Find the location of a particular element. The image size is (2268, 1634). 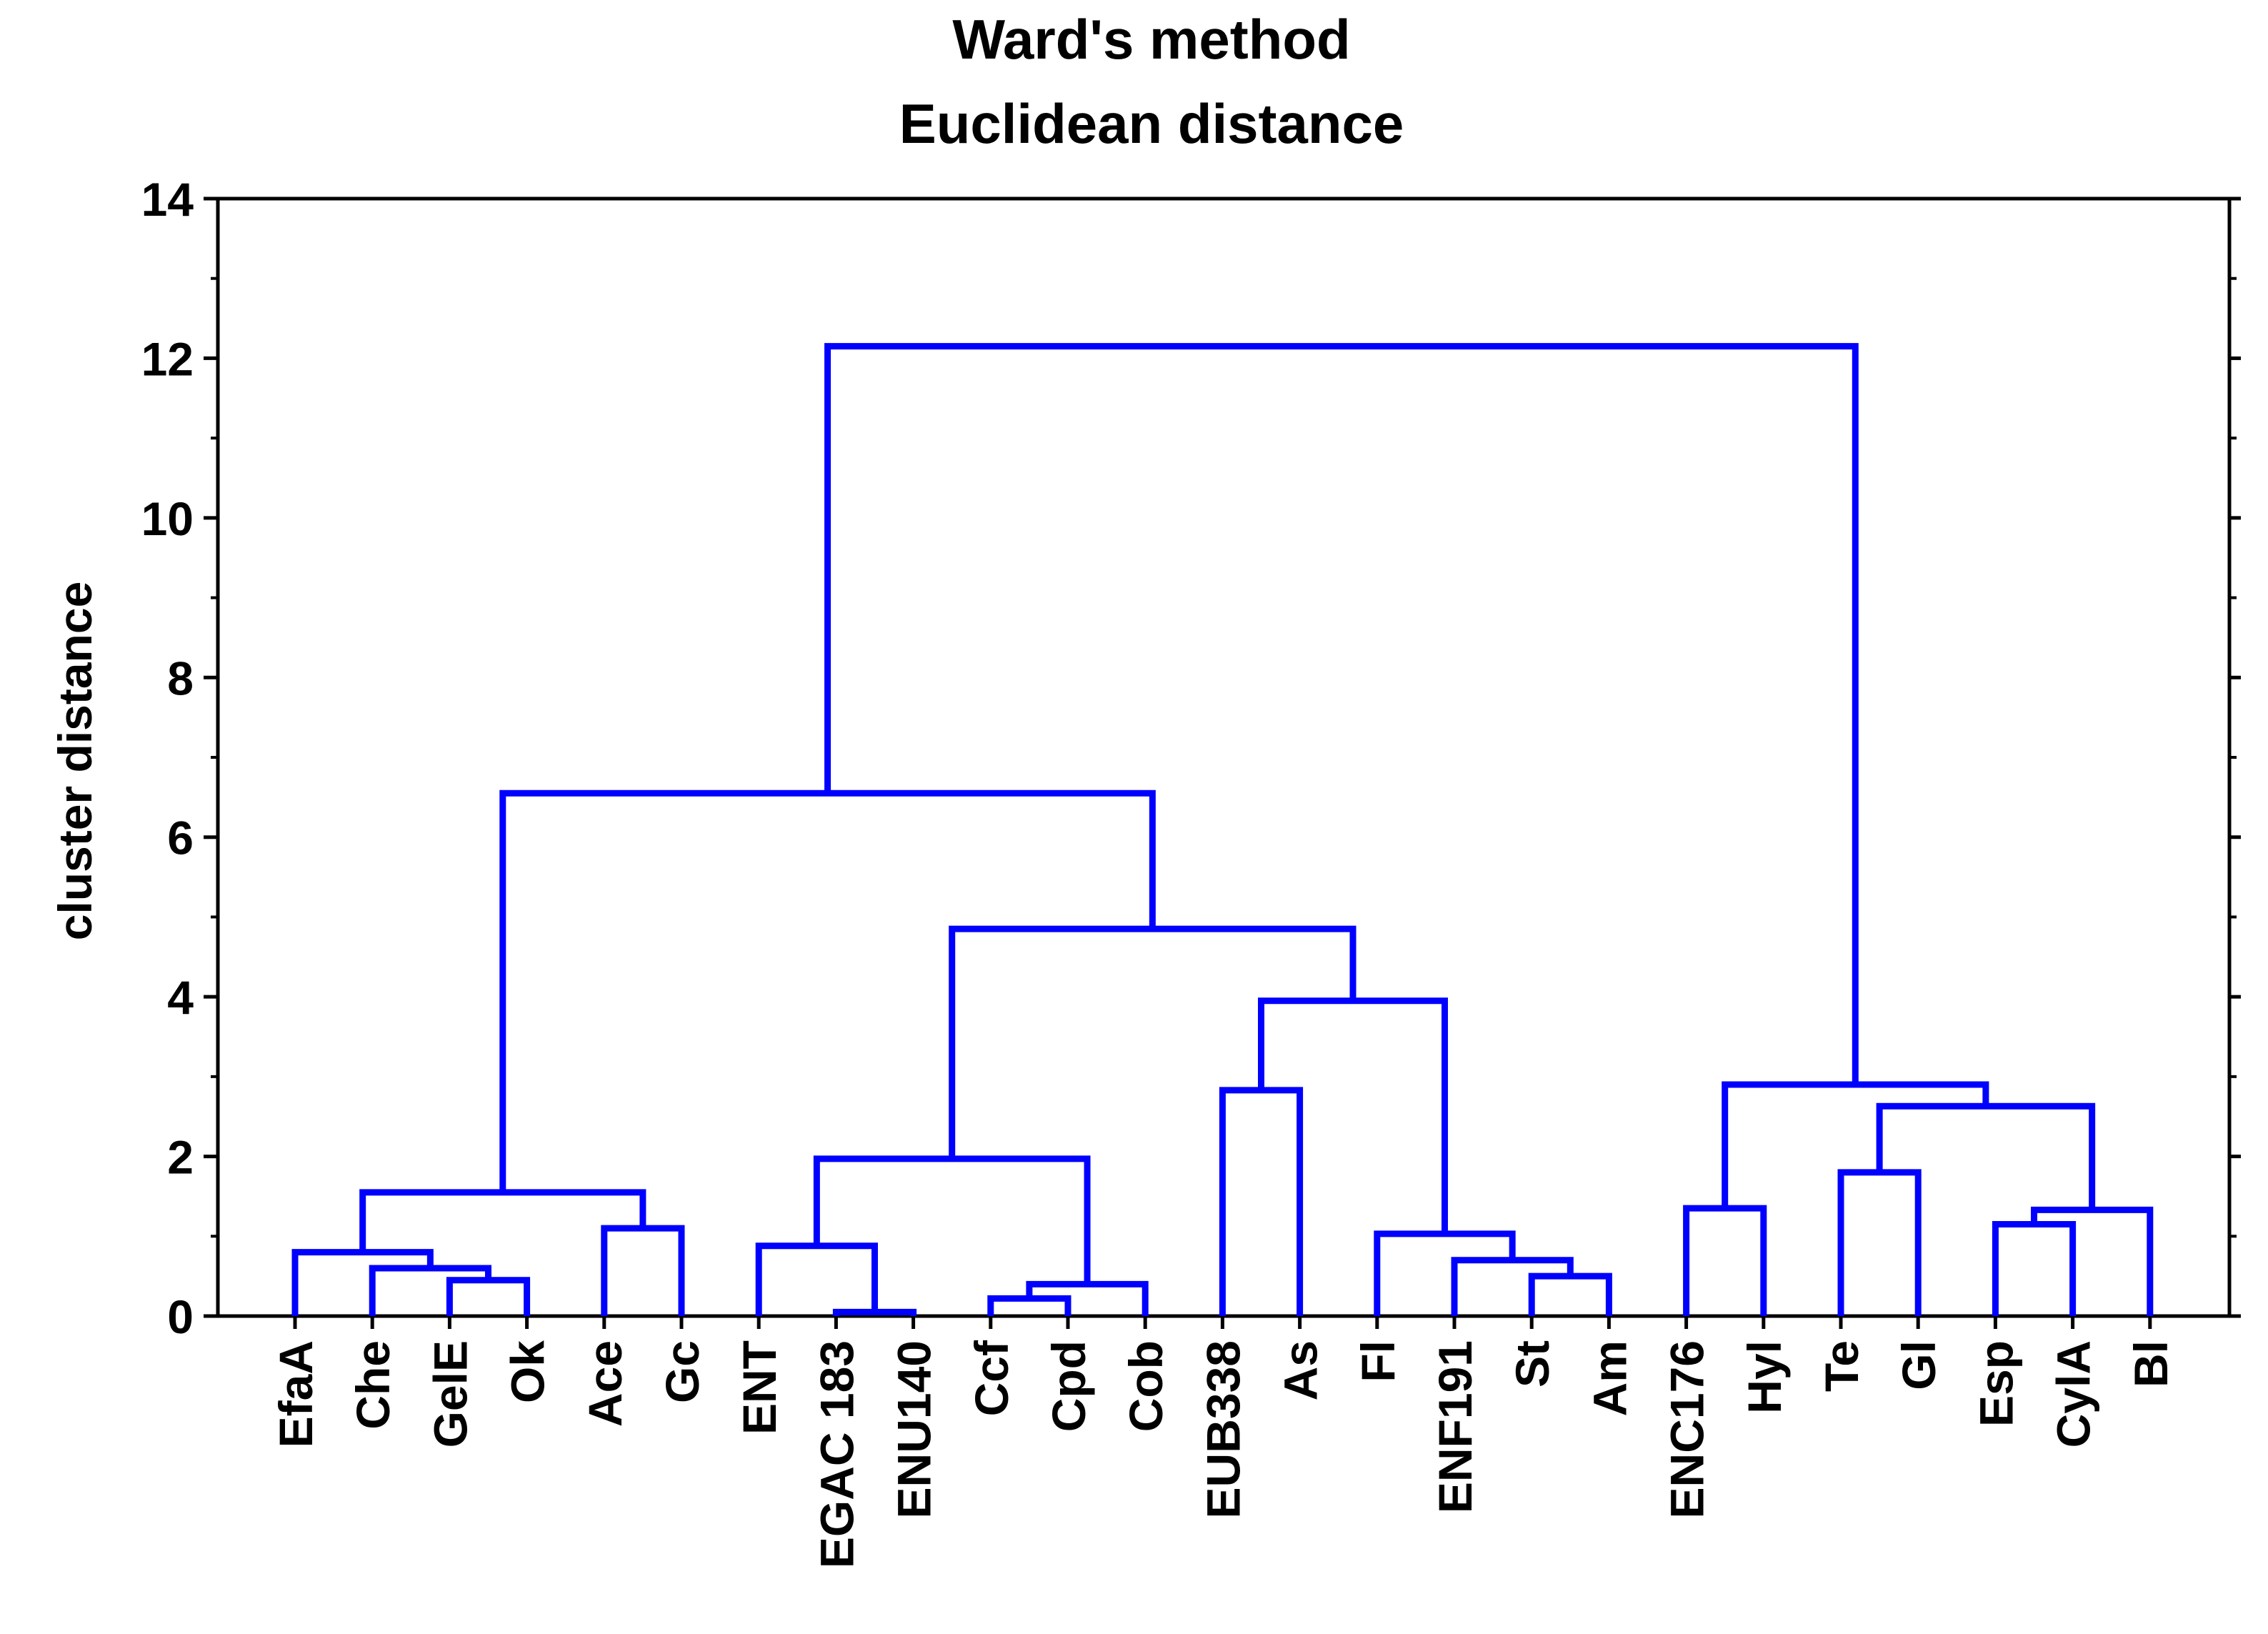

leaf-label: Gc is located at coordinates (682, 1371).